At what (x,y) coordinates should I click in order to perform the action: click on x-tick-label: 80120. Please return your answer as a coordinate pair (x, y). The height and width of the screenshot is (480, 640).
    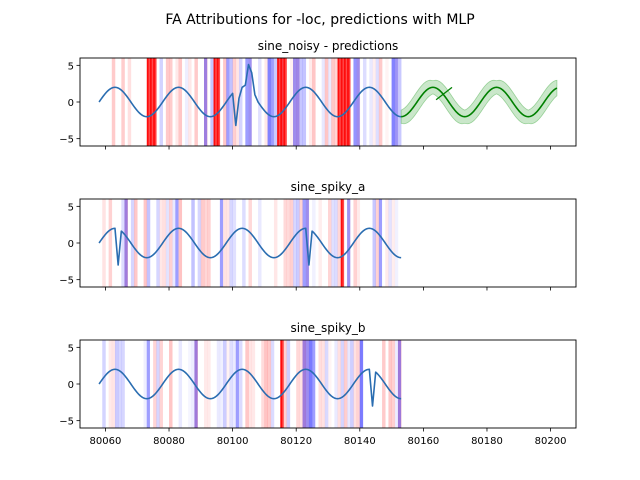
    Looking at the image, I should click on (296, 441).